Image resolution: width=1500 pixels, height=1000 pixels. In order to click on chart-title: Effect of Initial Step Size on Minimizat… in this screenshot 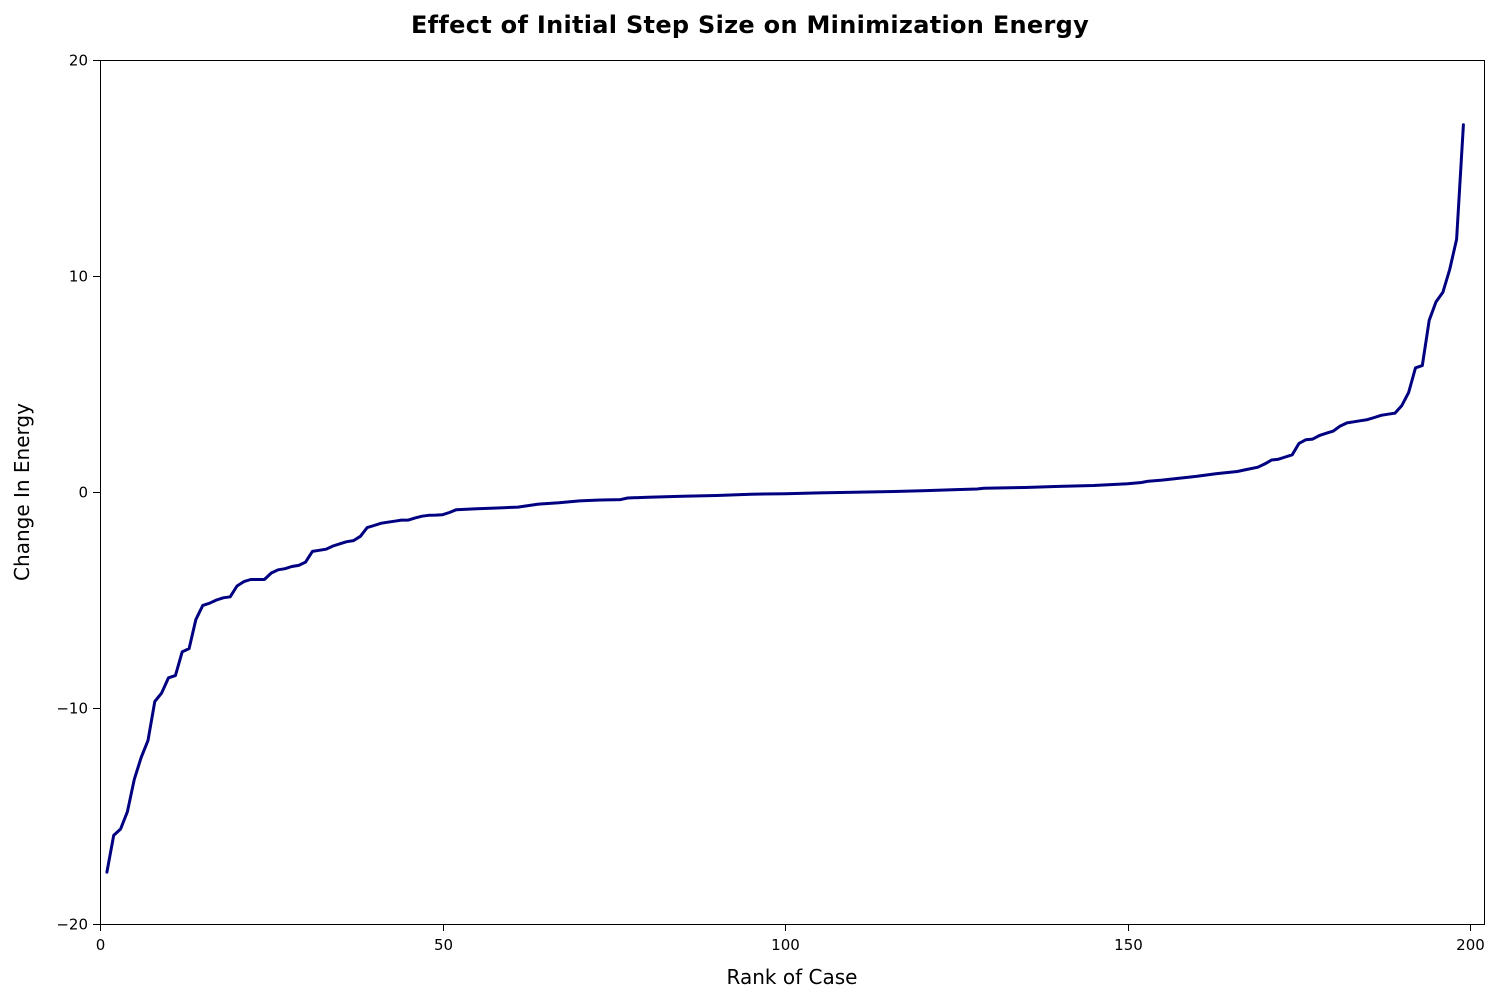, I will do `click(750, 25)`.